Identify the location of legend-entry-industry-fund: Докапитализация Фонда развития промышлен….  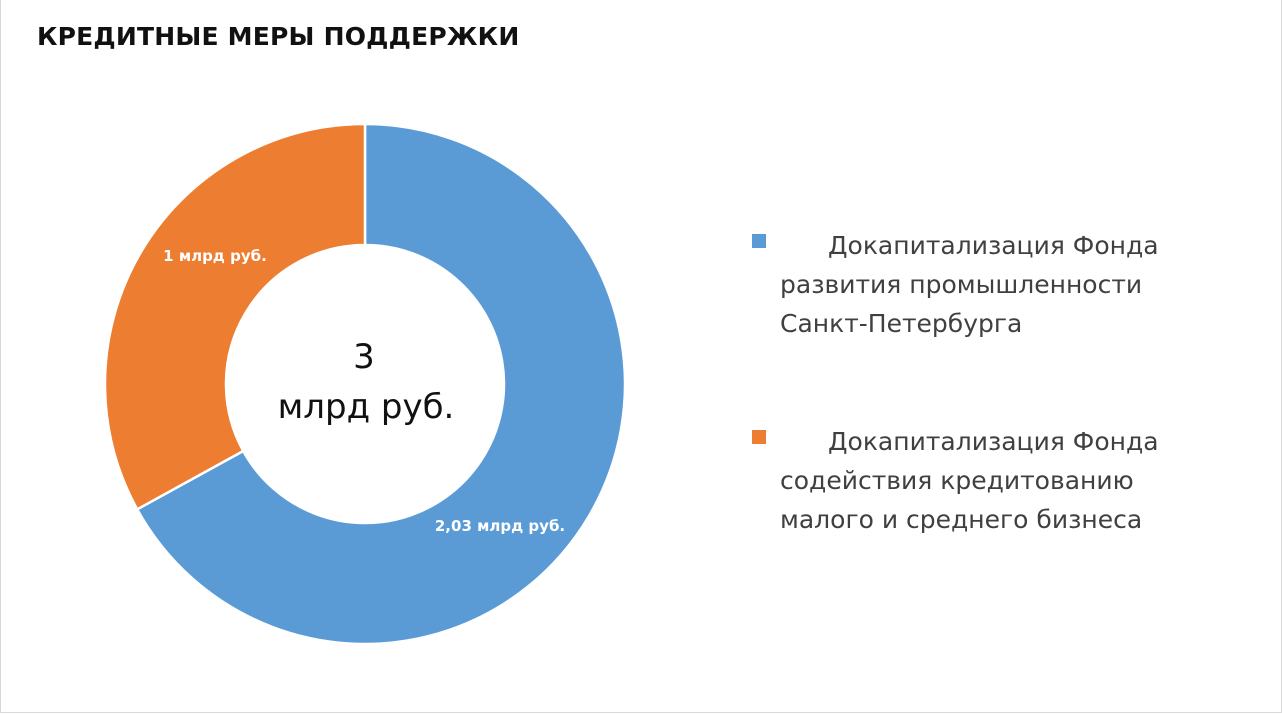
(962, 284).